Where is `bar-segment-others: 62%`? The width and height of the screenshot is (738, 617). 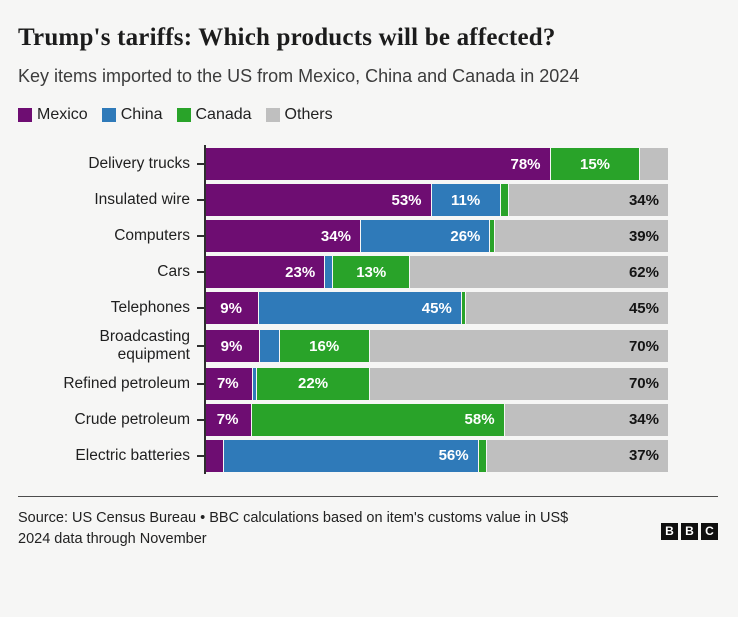
bar-segment-others: 62% is located at coordinates (539, 272).